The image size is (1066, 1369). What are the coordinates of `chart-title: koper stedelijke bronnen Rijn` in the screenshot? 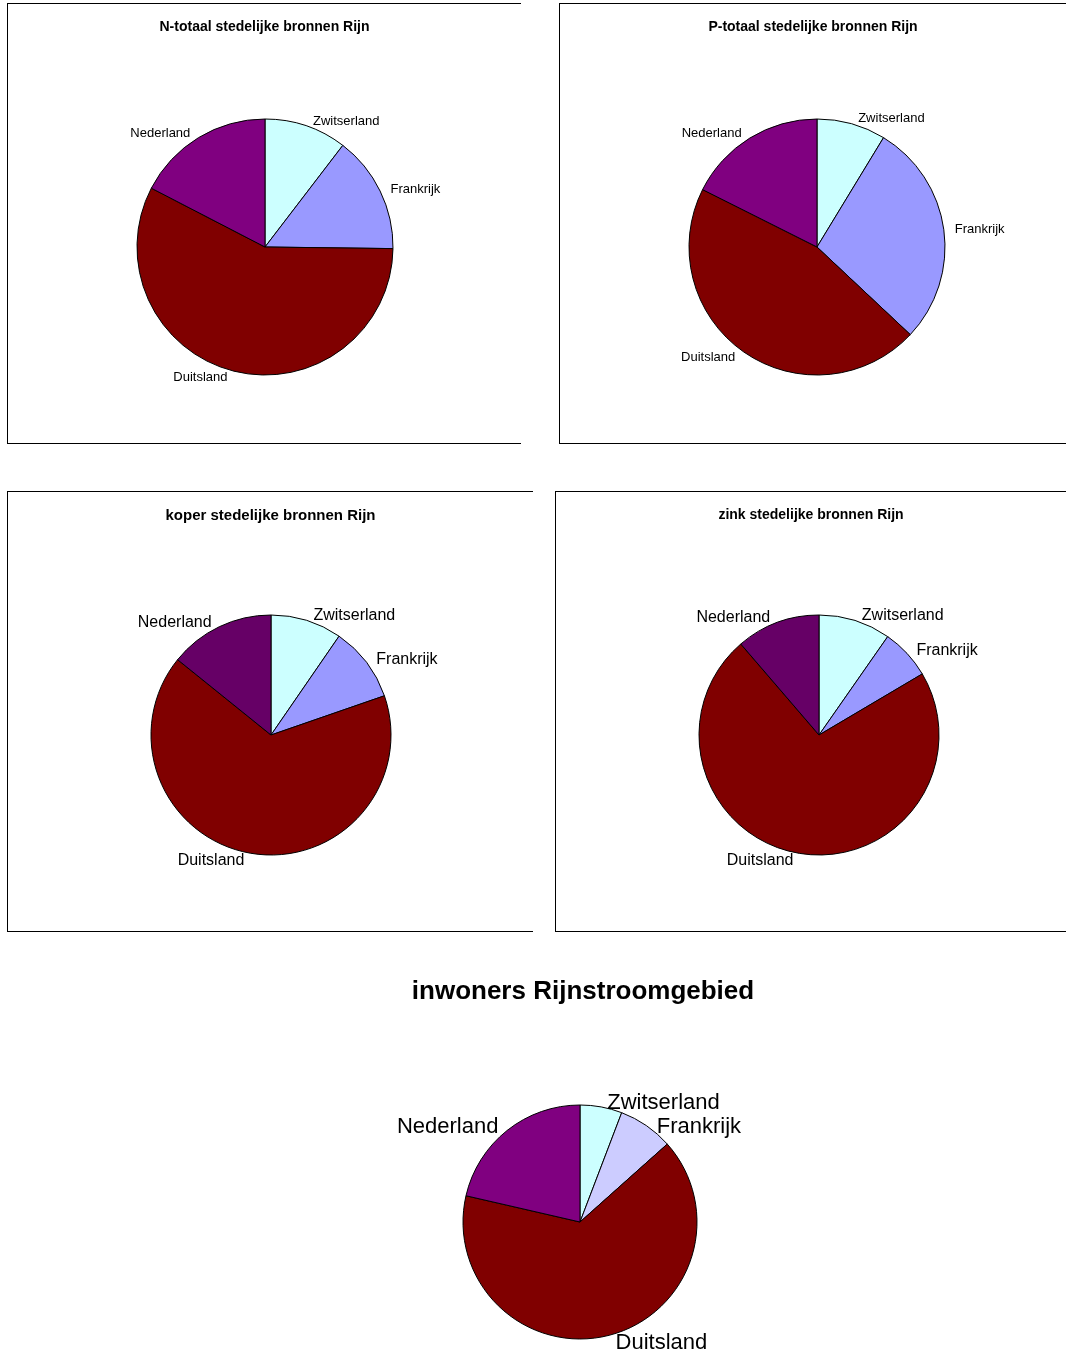 It's located at (270, 514).